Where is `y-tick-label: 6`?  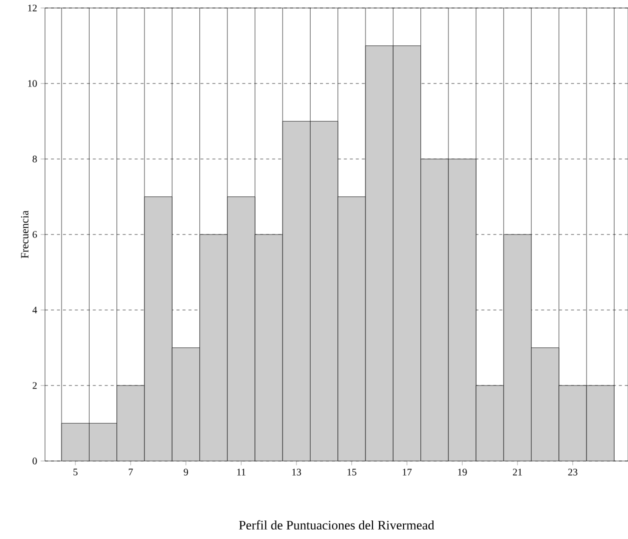 y-tick-label: 6 is located at coordinates (34, 234).